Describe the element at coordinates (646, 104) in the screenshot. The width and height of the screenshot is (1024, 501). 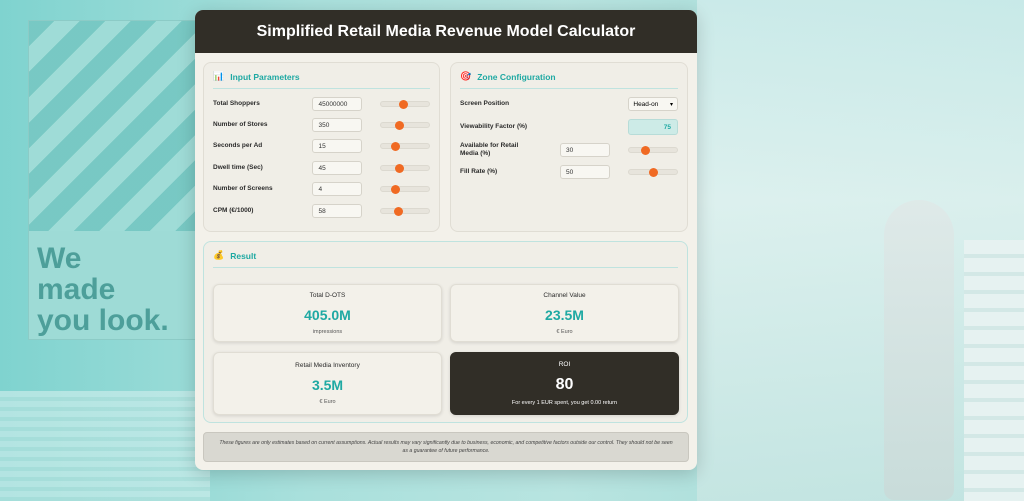
I see `screen-position-value: Head-on` at that location.